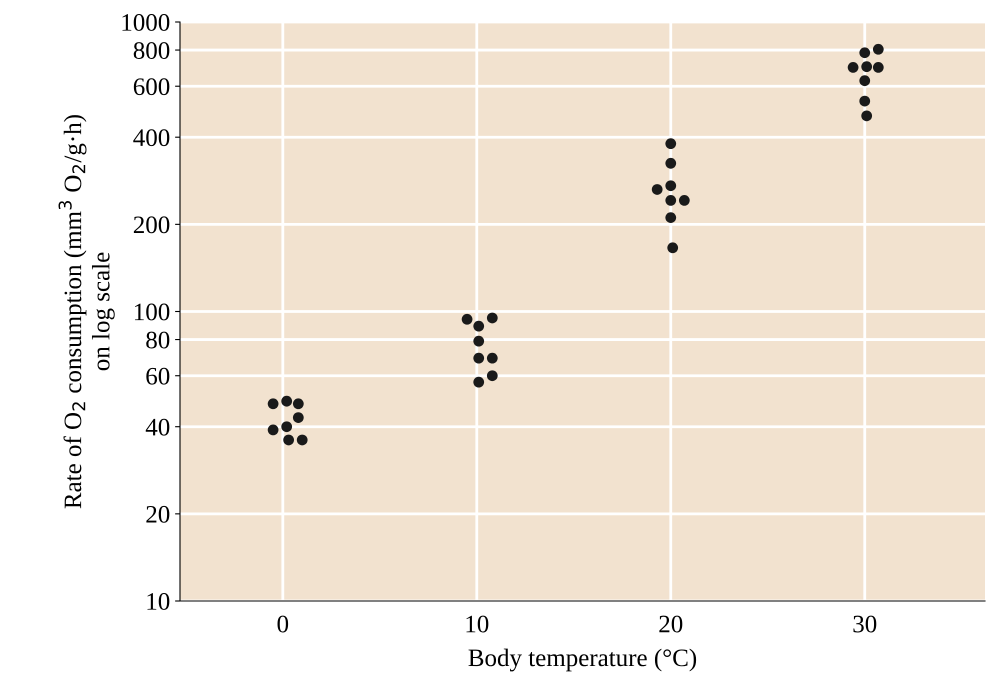  Describe the element at coordinates (152, 312) in the screenshot. I see `y-tick-label: 100` at that location.